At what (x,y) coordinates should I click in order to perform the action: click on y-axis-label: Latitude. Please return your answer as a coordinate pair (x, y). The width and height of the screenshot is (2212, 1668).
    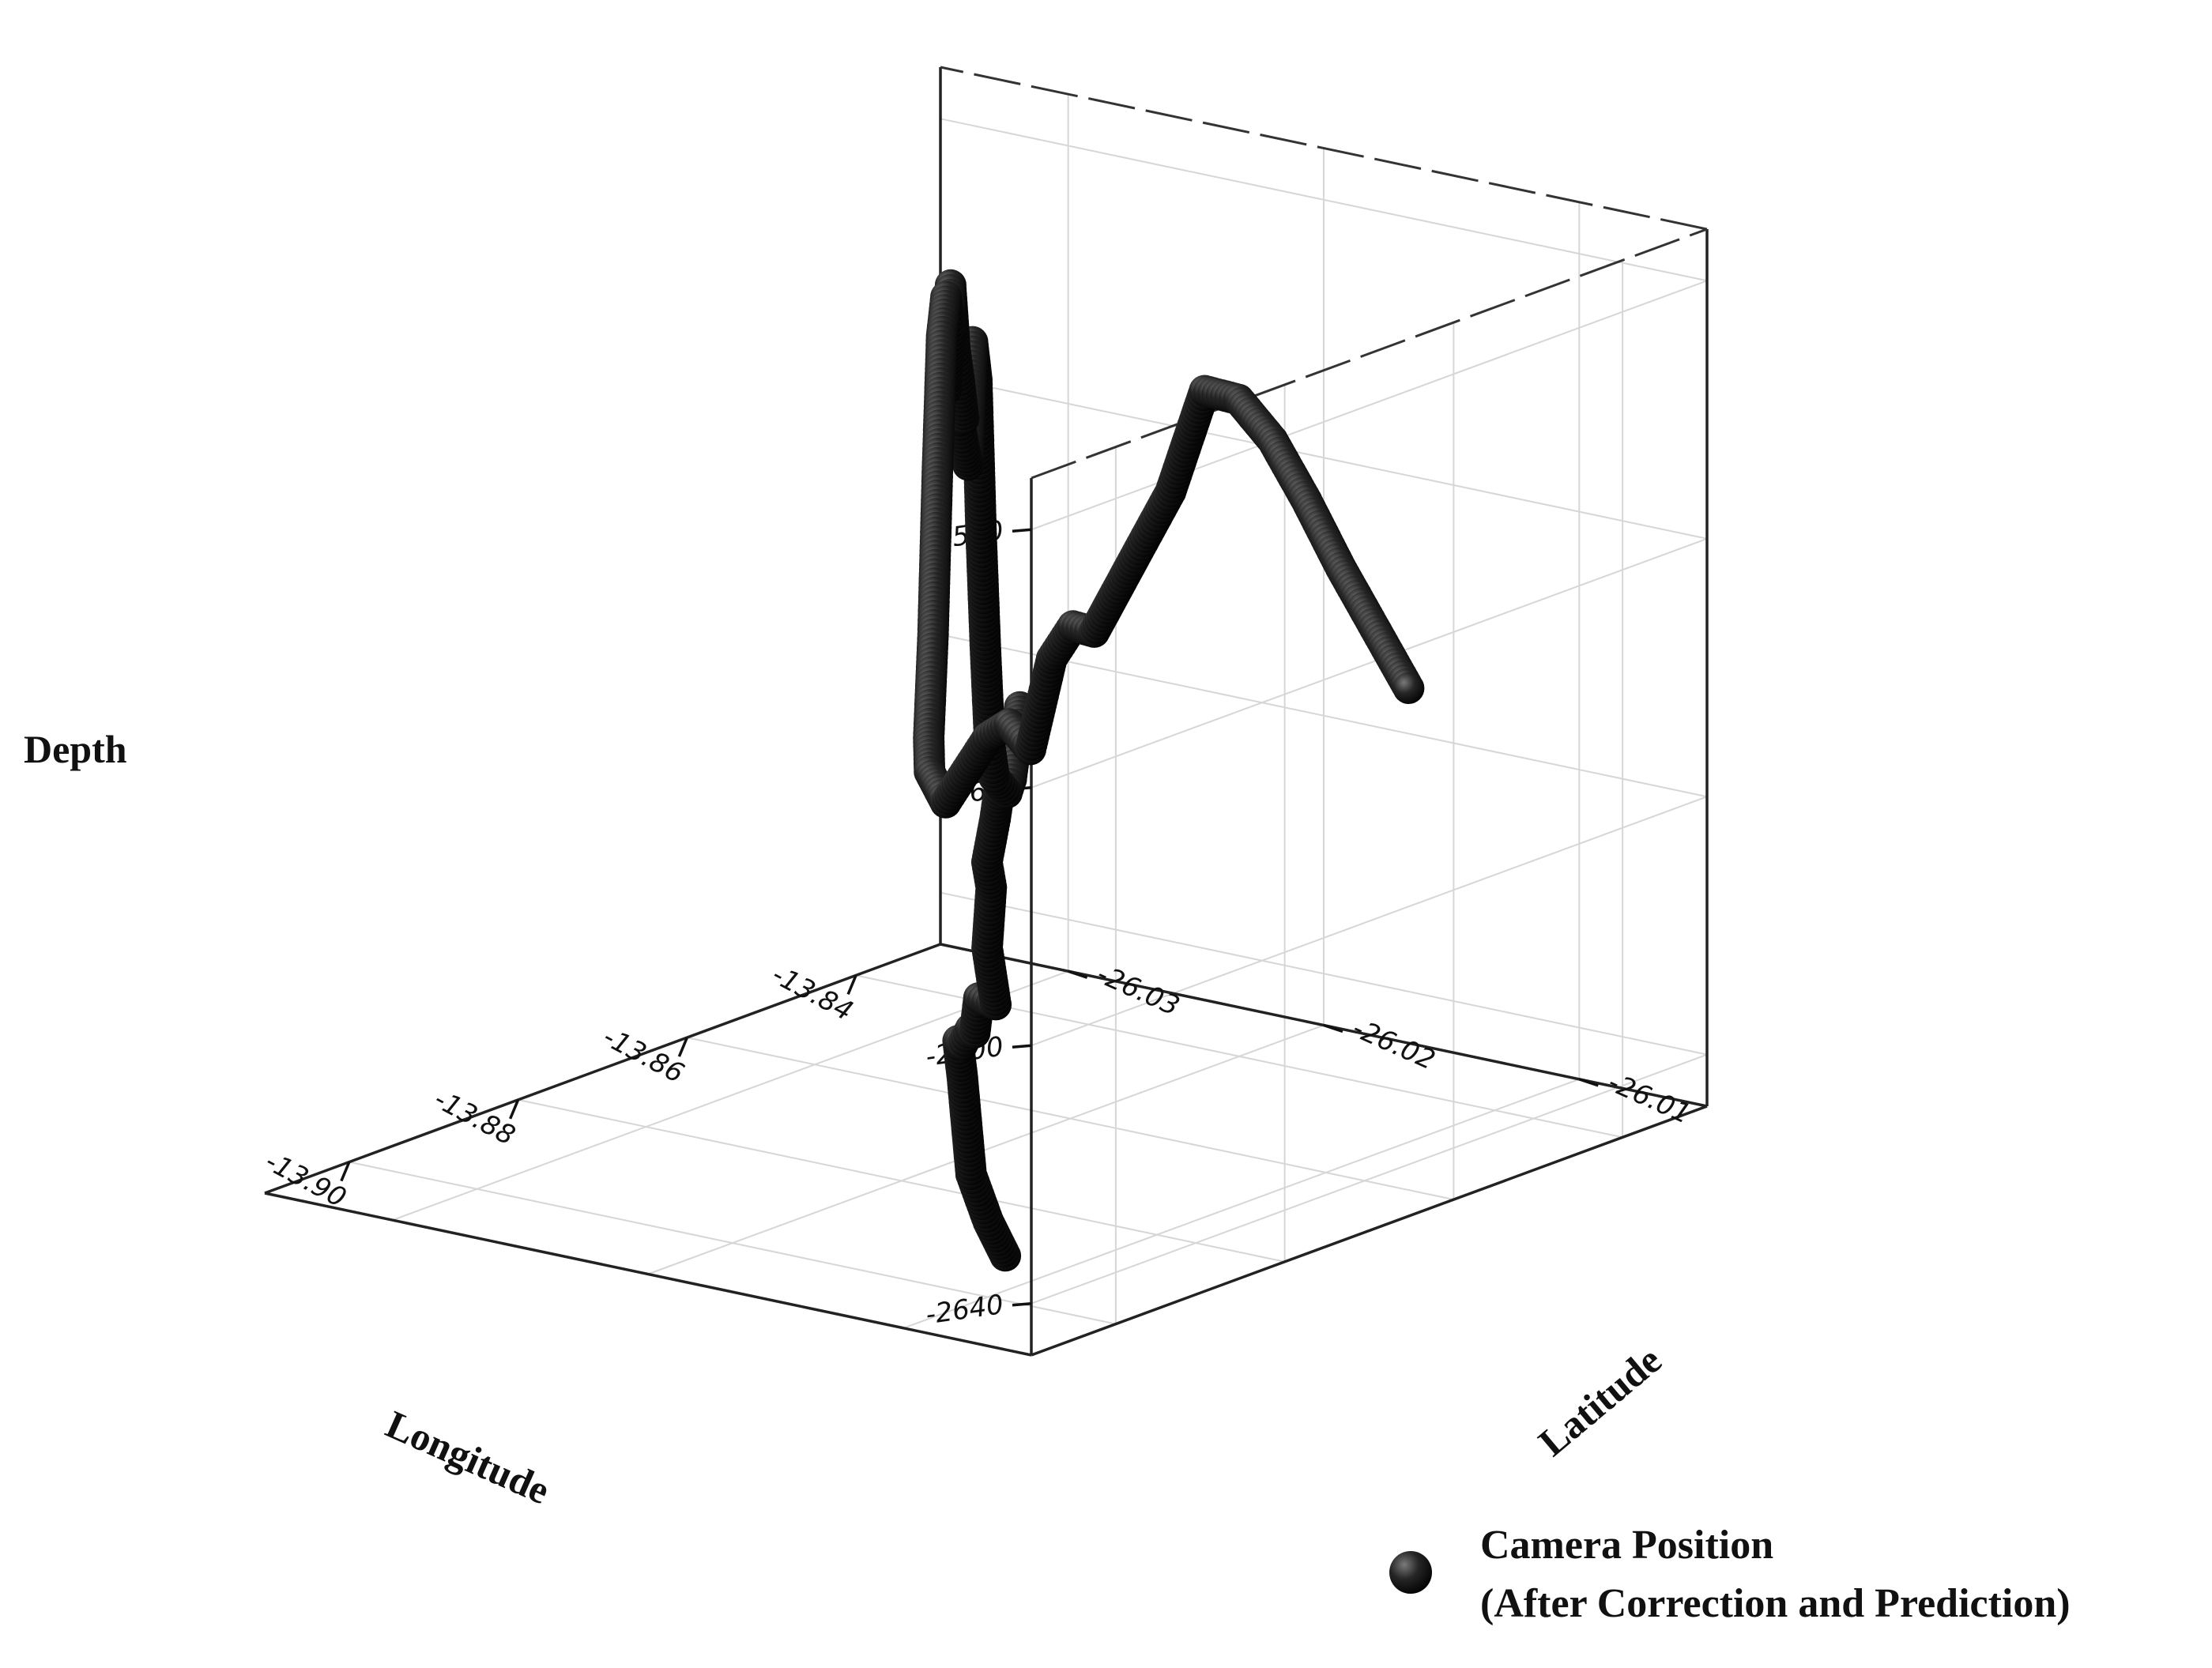
    Looking at the image, I should click on (1599, 1401).